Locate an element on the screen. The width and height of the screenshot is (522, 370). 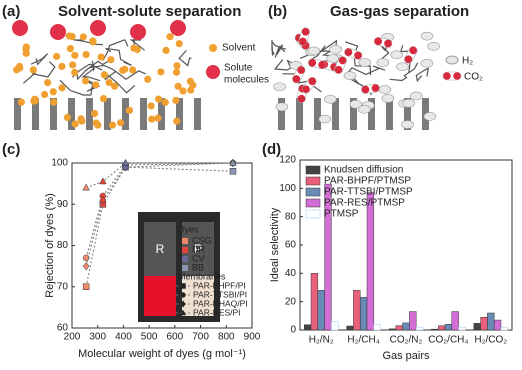
legend-title: Dyes is located at coordinates (188, 229).